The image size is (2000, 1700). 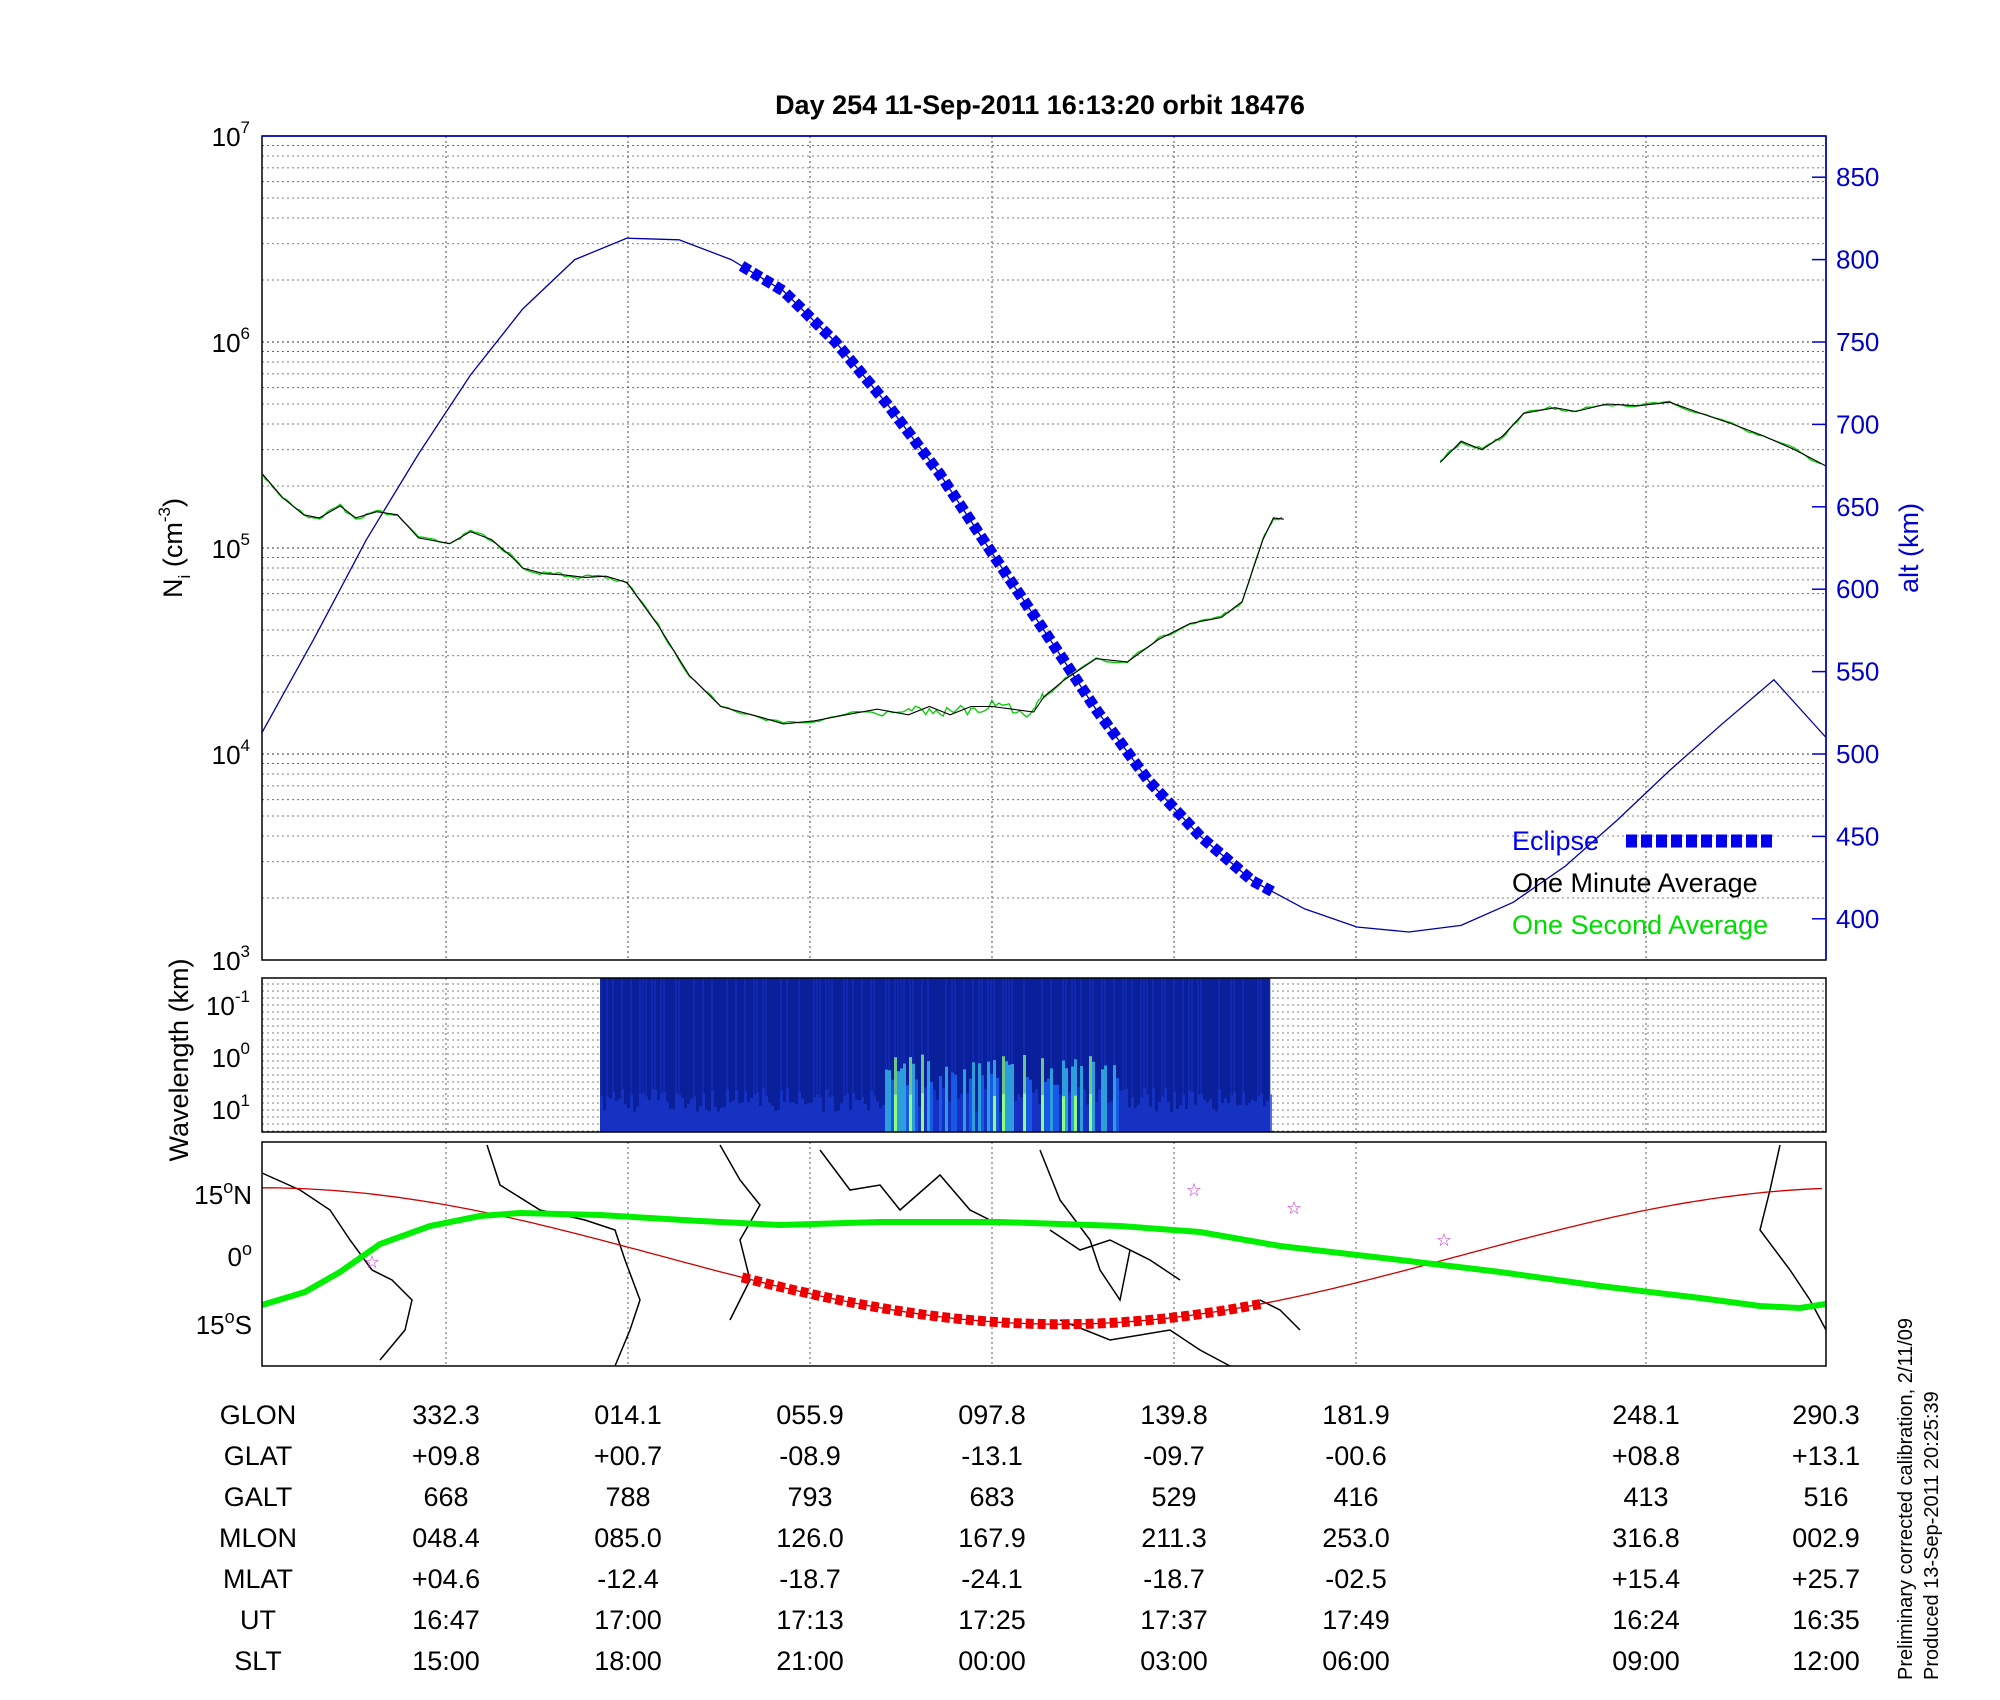 I want to click on table-cell: +13.1, so click(x=1826, y=1456).